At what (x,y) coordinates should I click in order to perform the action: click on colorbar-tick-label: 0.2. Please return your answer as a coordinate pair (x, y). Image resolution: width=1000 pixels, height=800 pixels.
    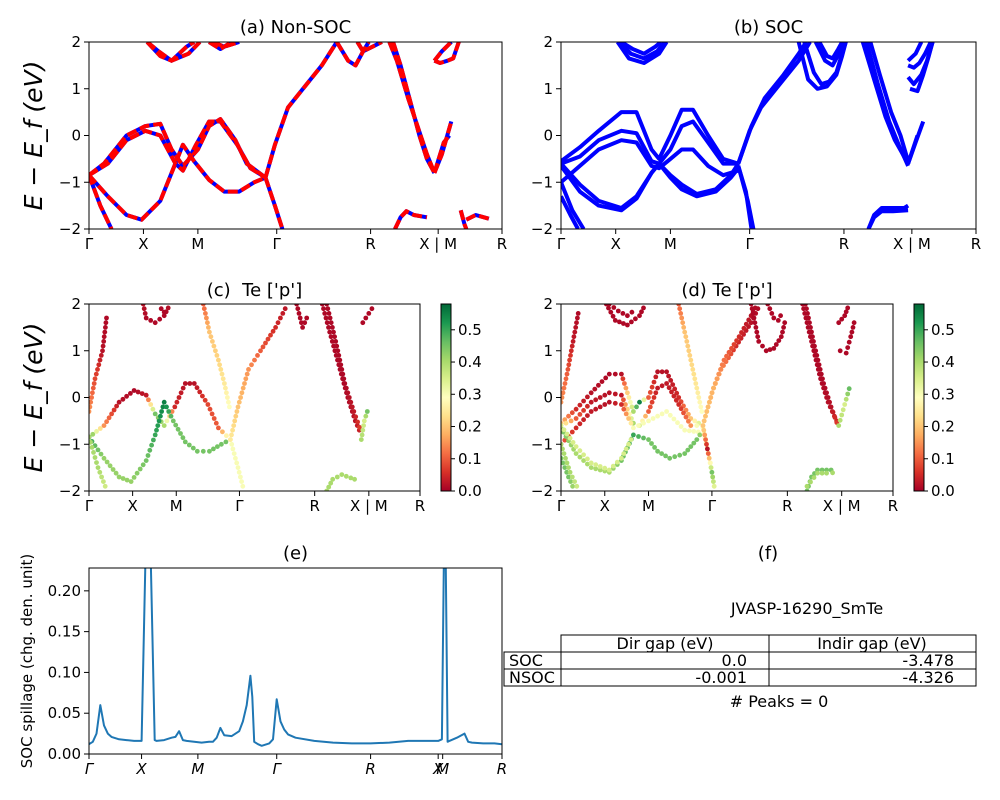
    Looking at the image, I should click on (943, 427).